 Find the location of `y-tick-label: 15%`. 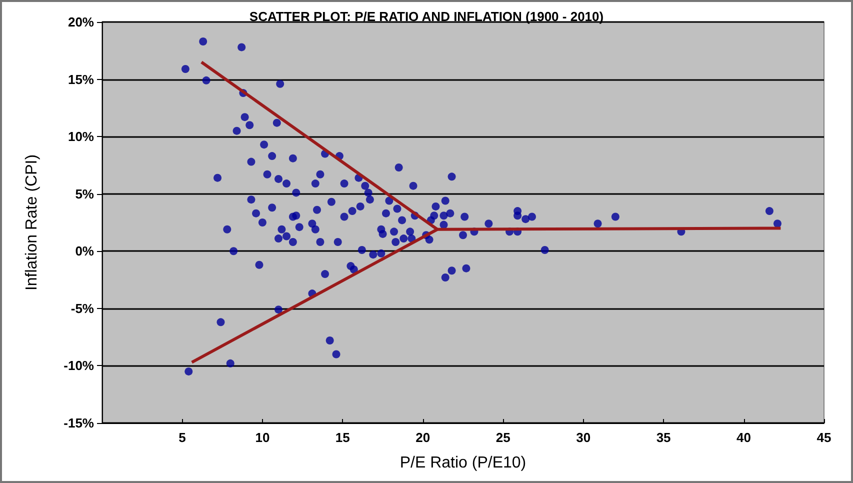

y-tick-label: 15% is located at coordinates (81, 79).